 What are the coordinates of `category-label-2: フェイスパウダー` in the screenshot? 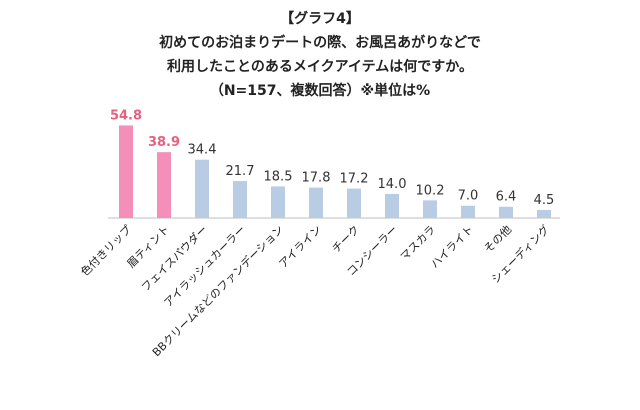 It's located at (174, 258).